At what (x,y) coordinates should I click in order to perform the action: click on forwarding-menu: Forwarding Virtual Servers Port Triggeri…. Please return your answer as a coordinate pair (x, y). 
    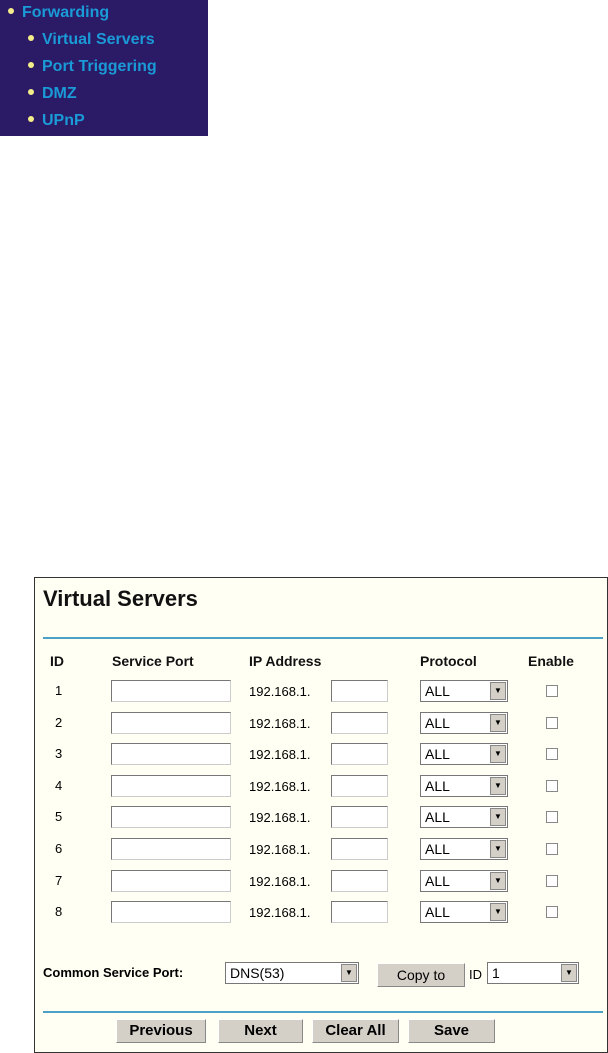
    Looking at the image, I should click on (104, 68).